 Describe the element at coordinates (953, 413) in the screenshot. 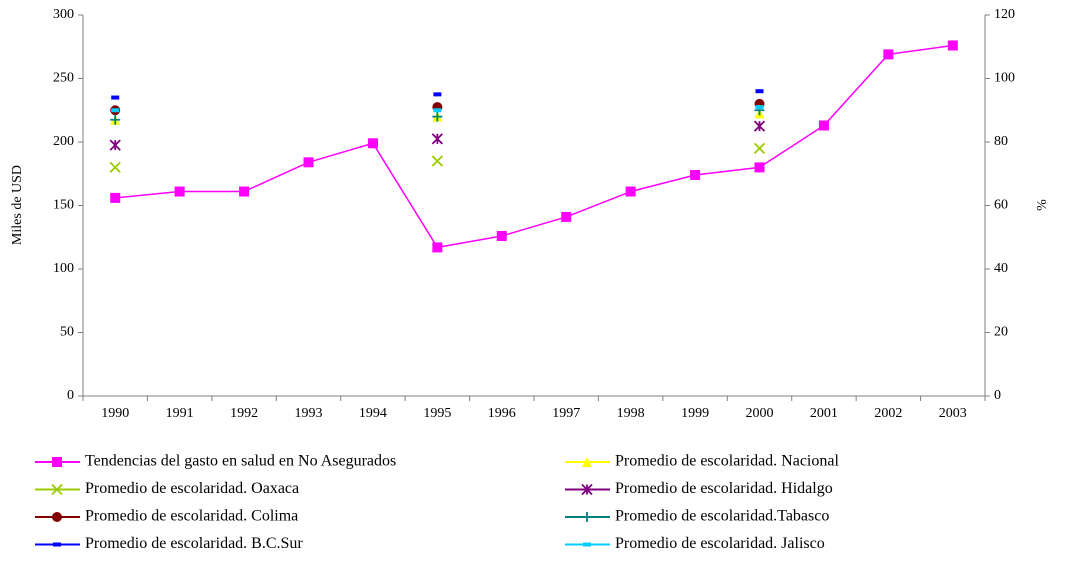

I see `x-tick-label: 2003` at that location.